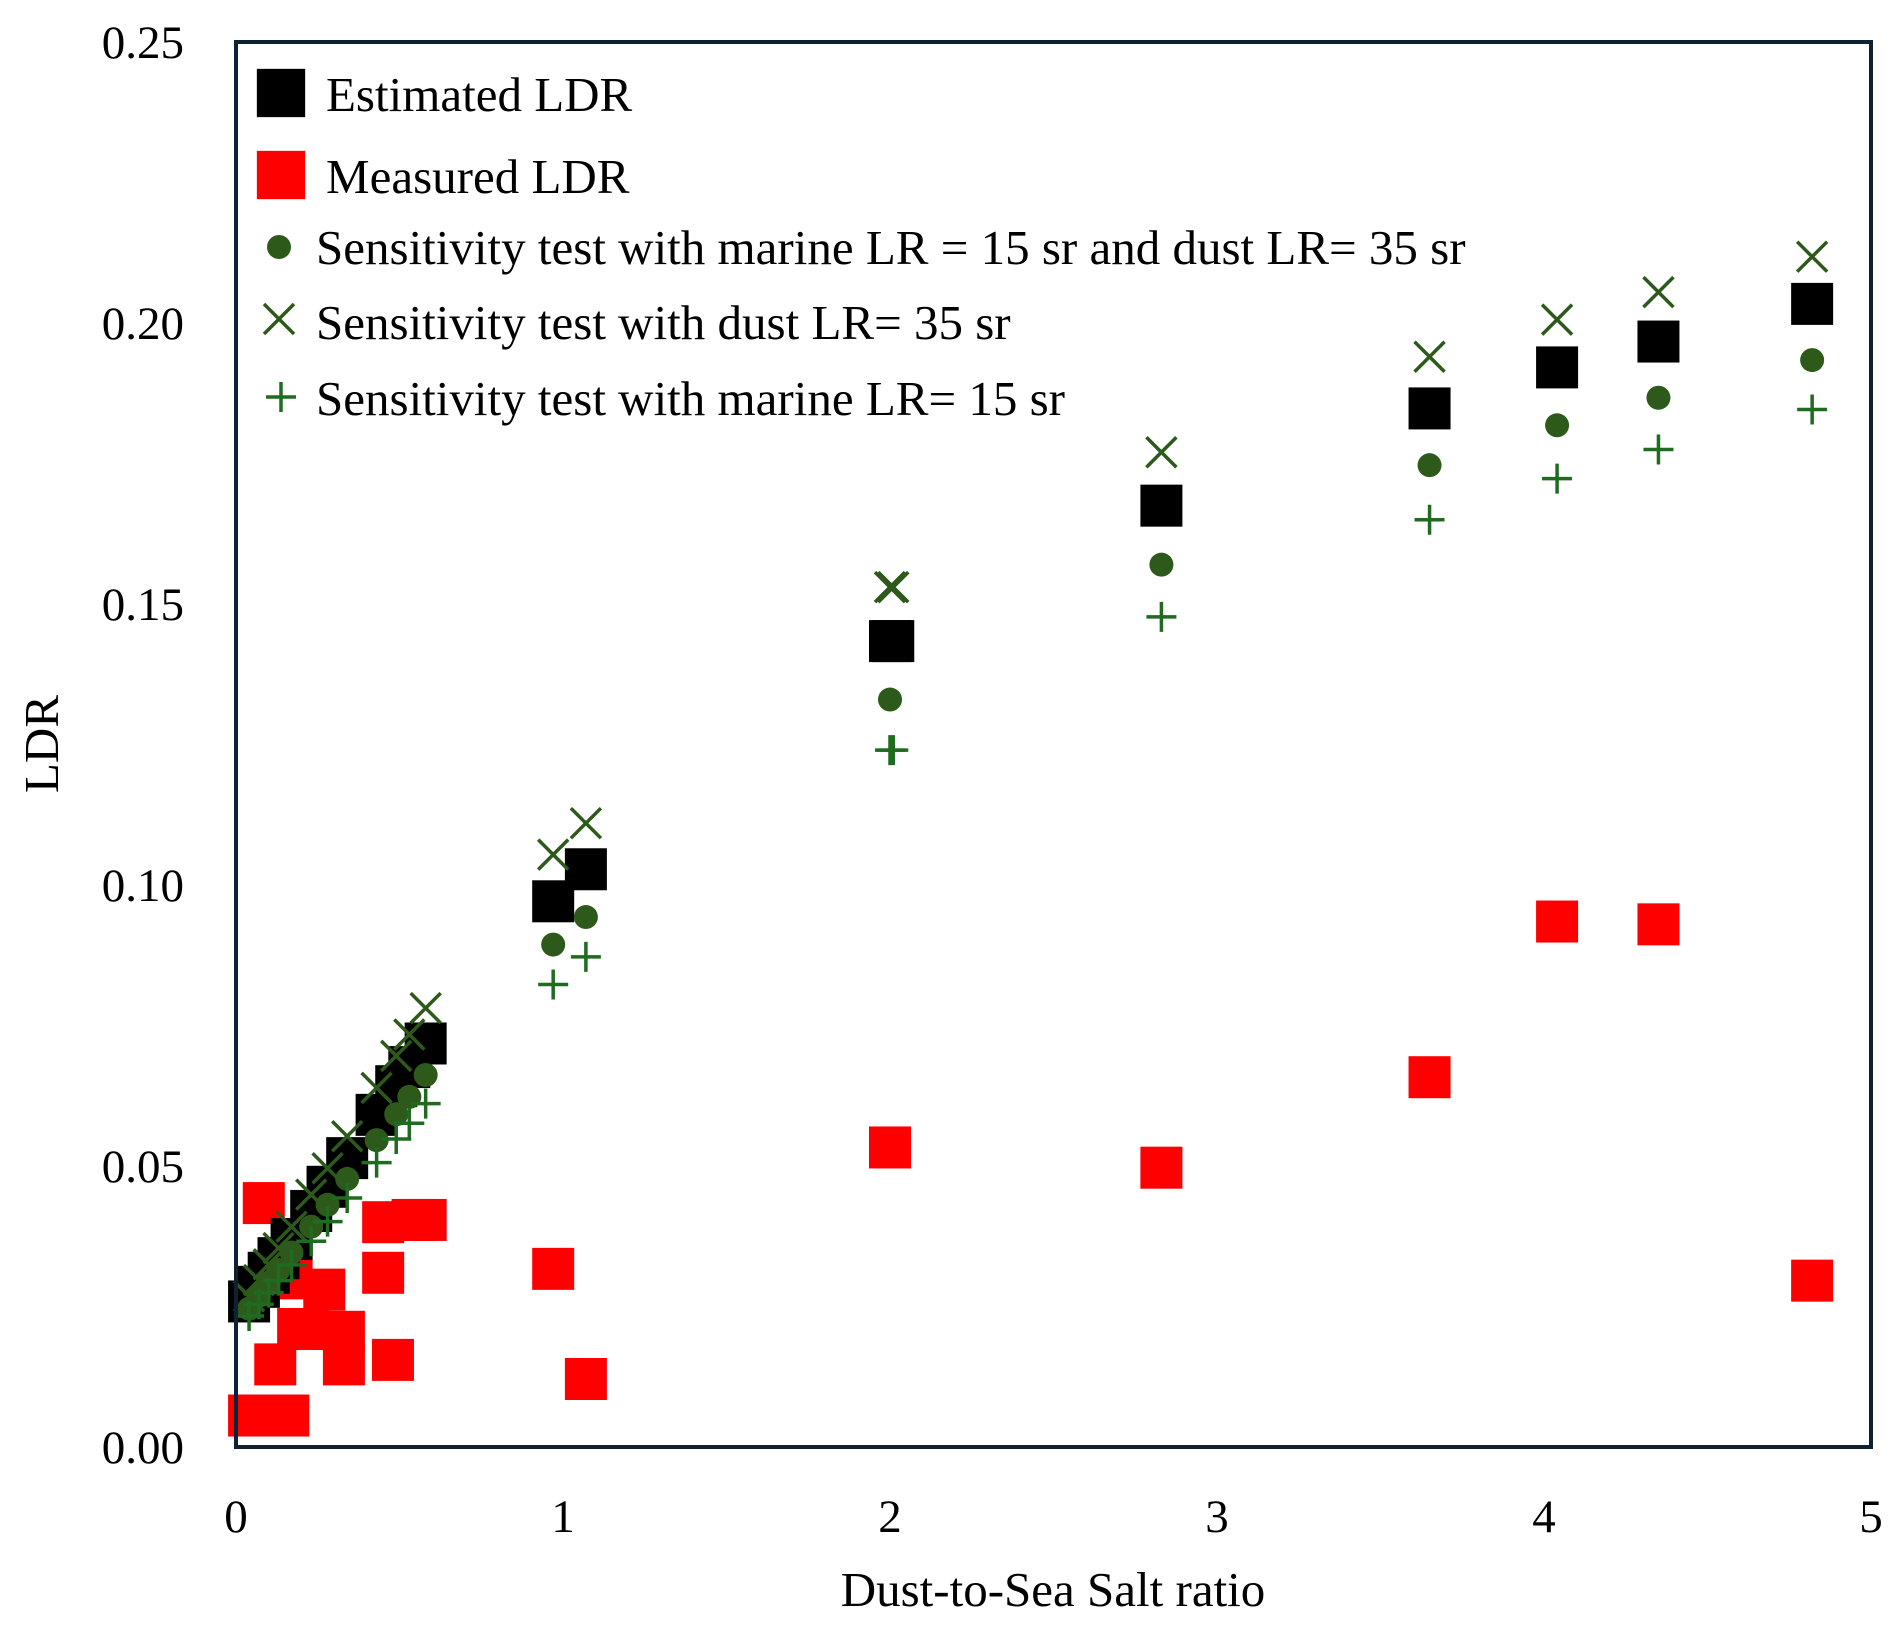 This screenshot has height=1626, width=1892. I want to click on x-tick-label: 1, so click(563, 1517).